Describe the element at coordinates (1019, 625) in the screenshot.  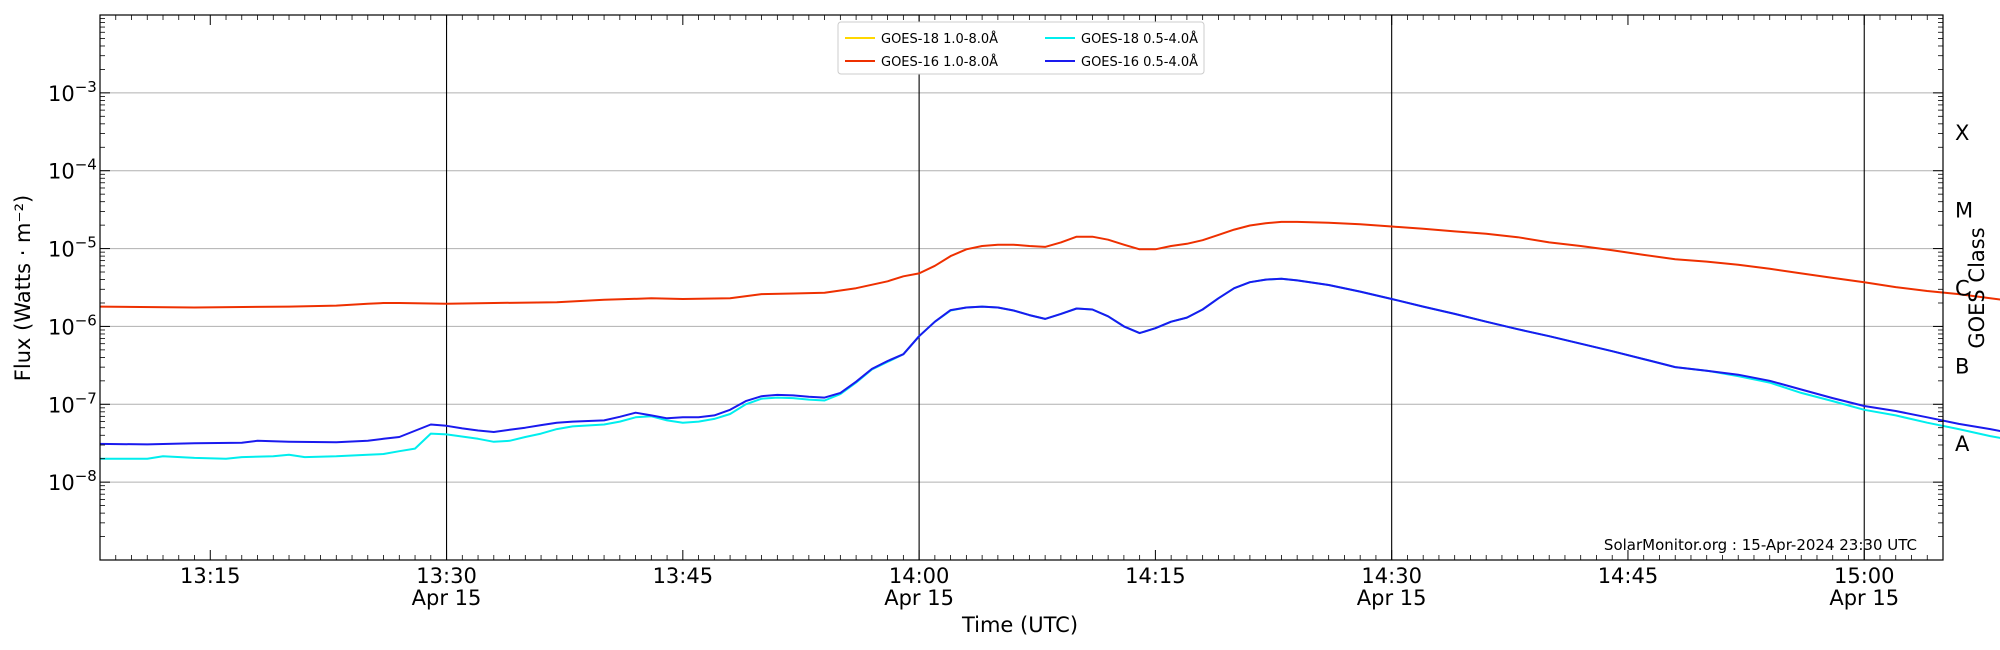
I see `x-axis-title: Time (UTC)` at that location.